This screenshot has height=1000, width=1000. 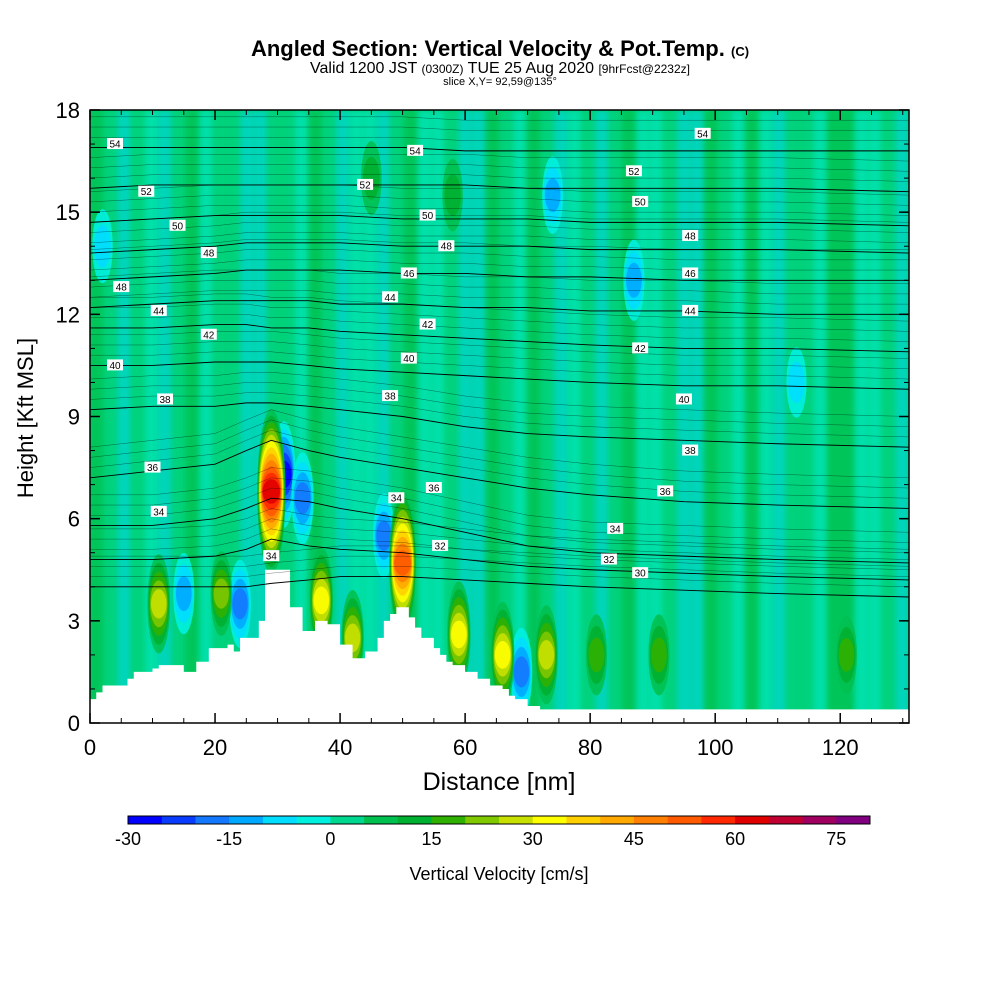 I want to click on terrain-profile, so click(x=499, y=646).